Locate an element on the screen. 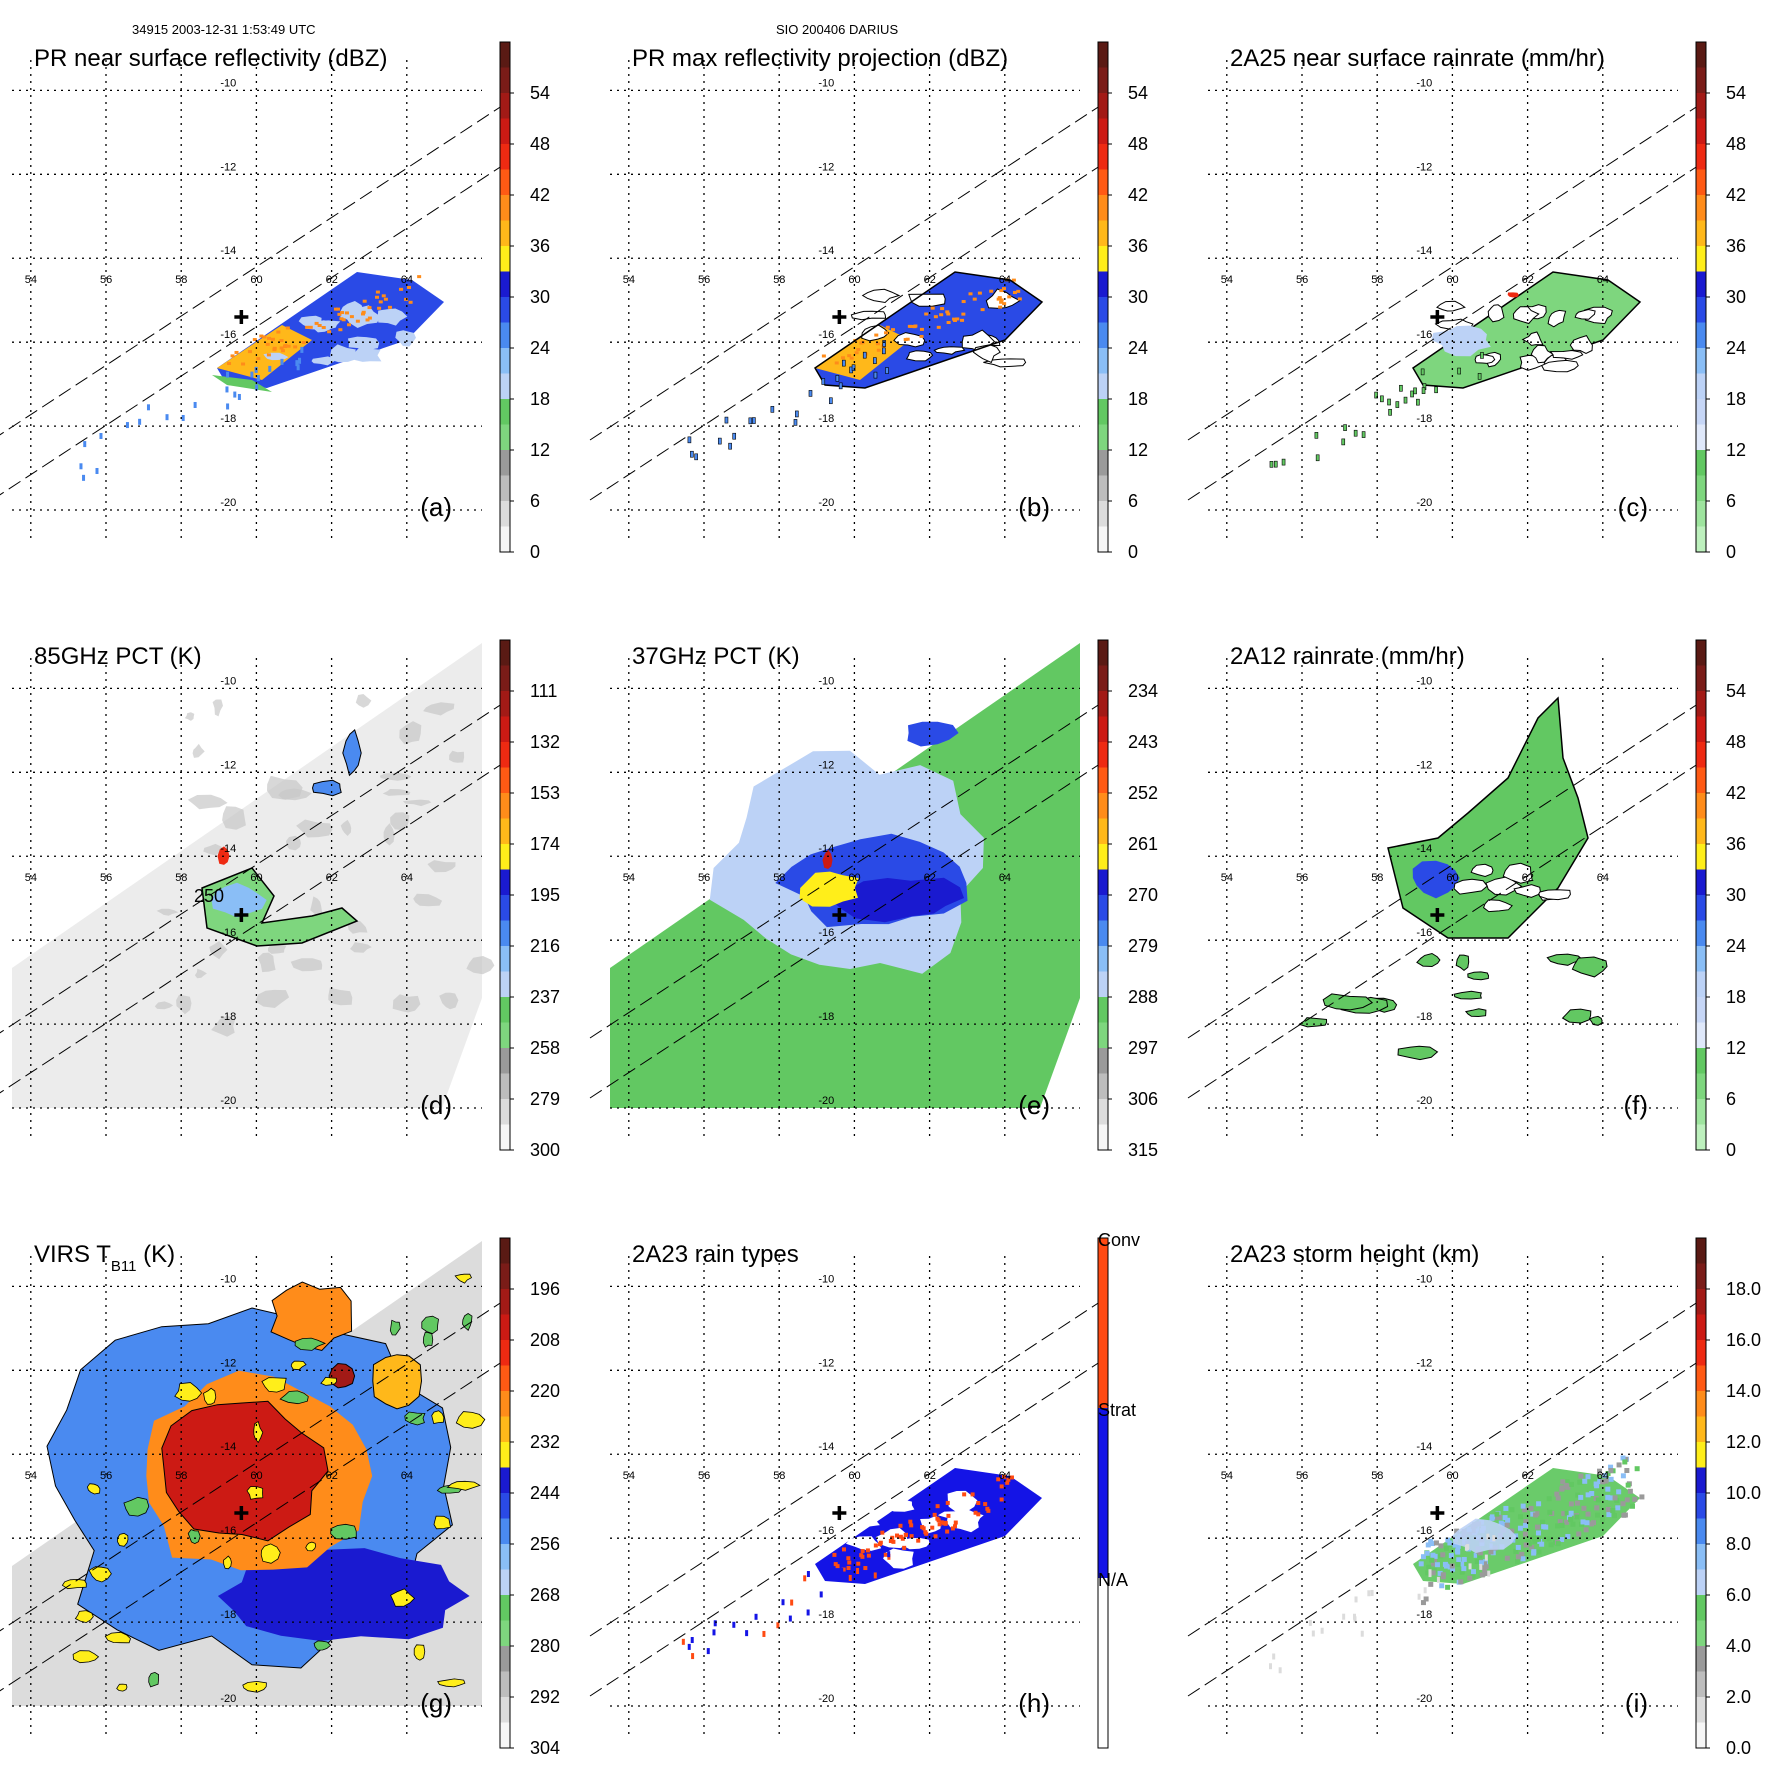 Image resolution: width=1771 pixels, height=1771 pixels. lat-tick-label: -18 is located at coordinates (228, 419).